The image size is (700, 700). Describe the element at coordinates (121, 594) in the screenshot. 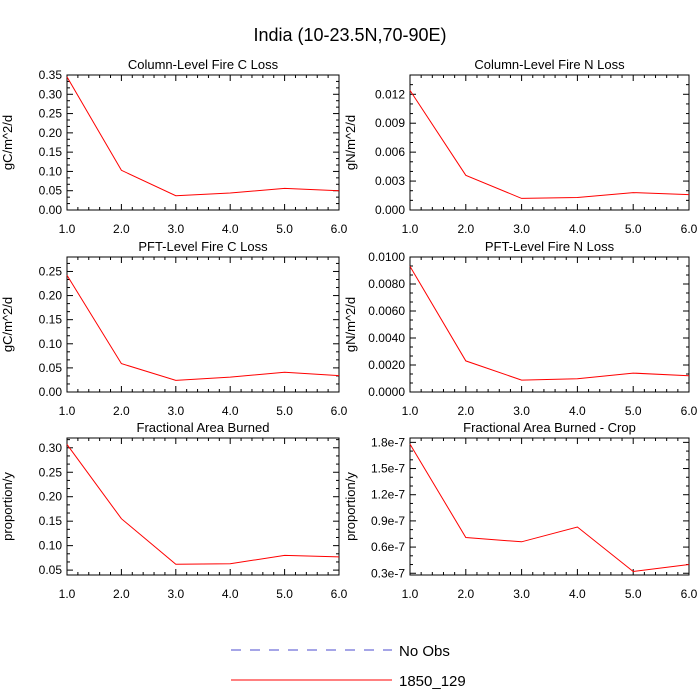

I see `panel-5-x-tick-label: 2.0` at that location.